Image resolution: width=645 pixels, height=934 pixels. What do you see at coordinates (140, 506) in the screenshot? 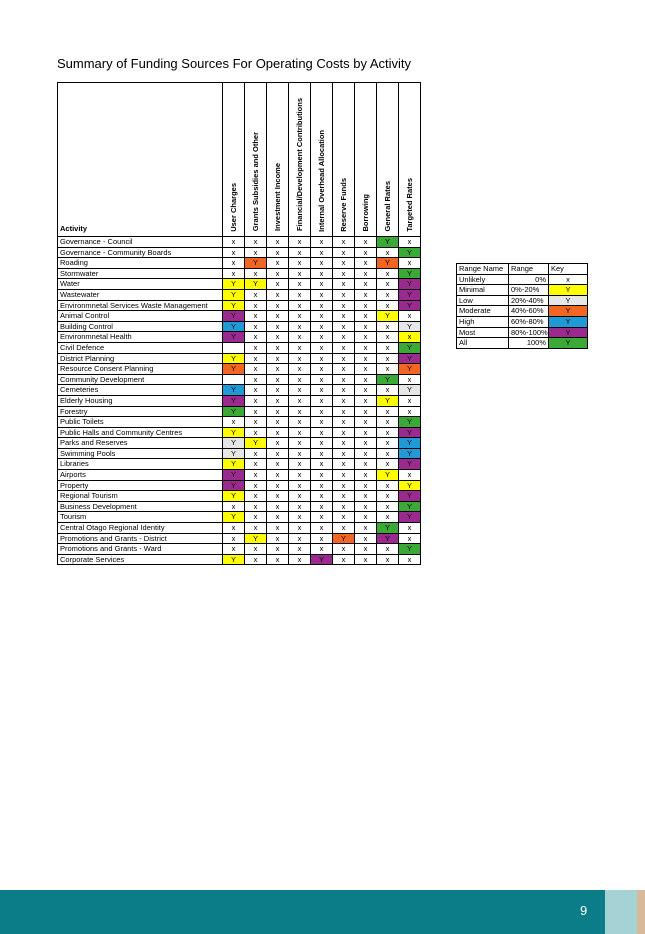
I see `activity-cell: Business Development` at bounding box center [140, 506].